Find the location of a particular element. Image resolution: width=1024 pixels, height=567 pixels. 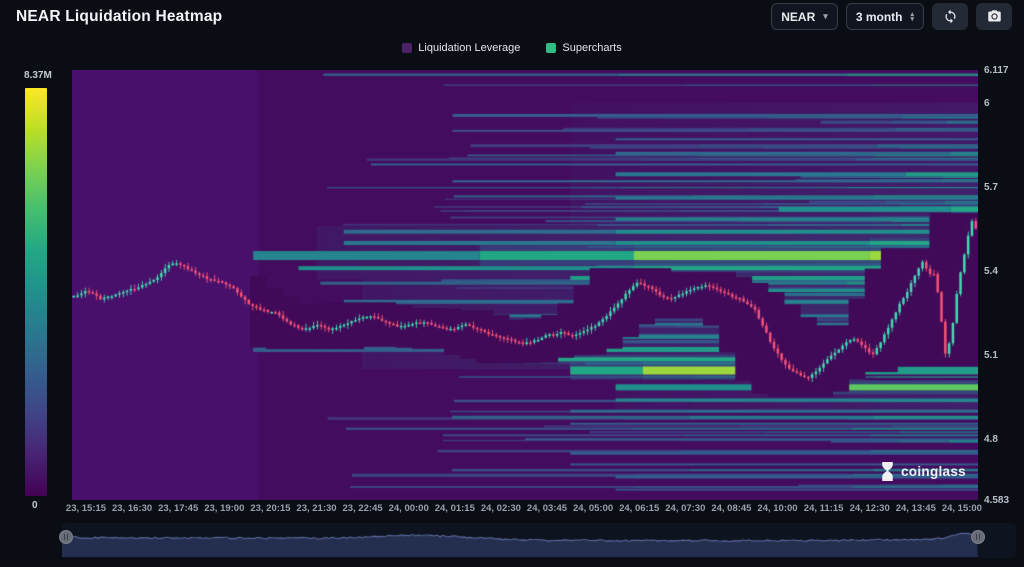

legend-item: Supercharts is located at coordinates (584, 48).